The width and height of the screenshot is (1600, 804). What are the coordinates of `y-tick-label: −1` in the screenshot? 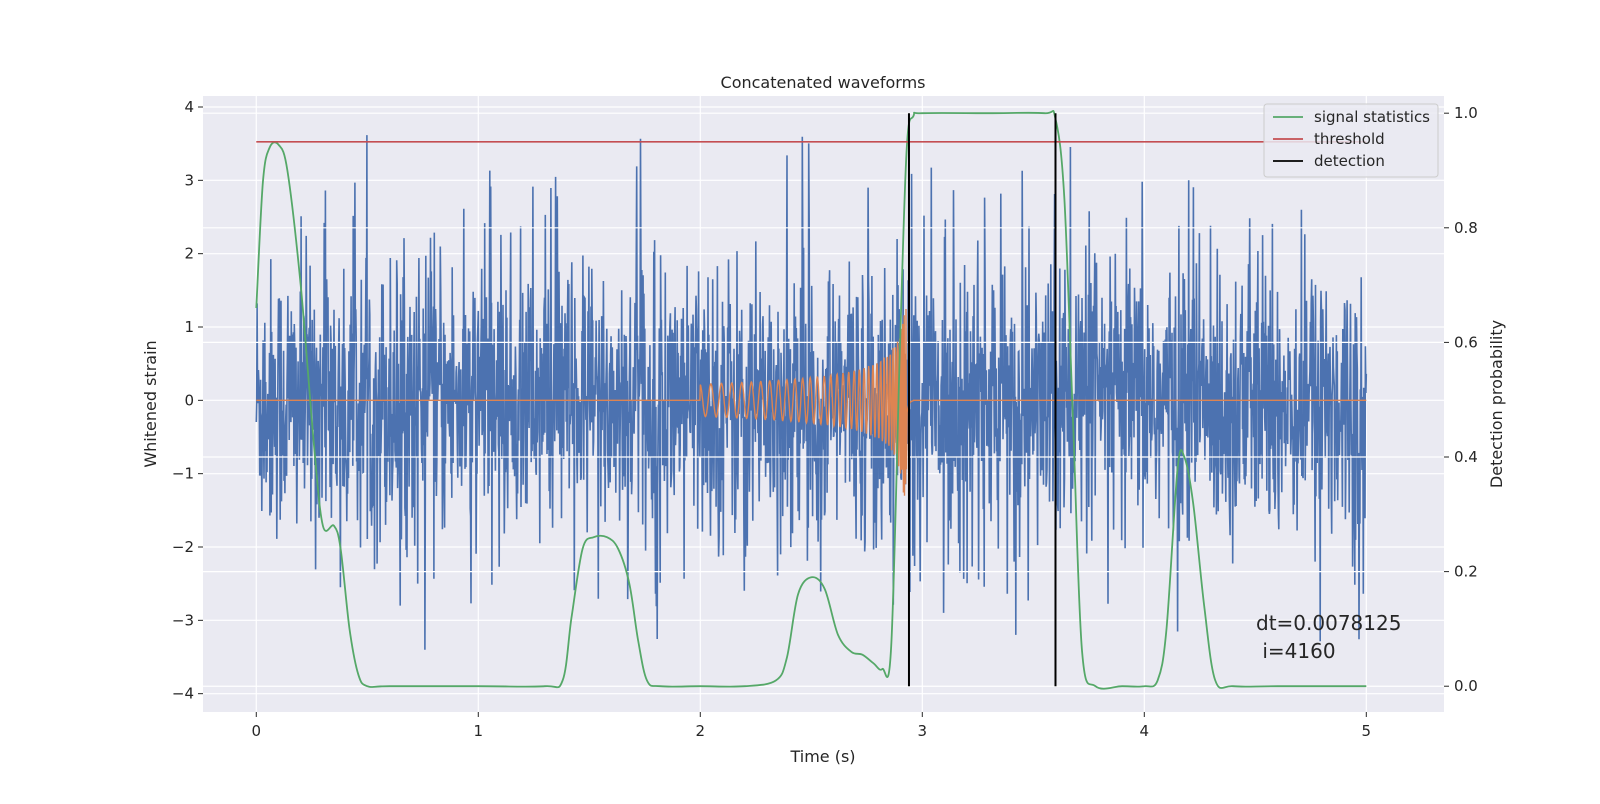 It's located at (183, 474).